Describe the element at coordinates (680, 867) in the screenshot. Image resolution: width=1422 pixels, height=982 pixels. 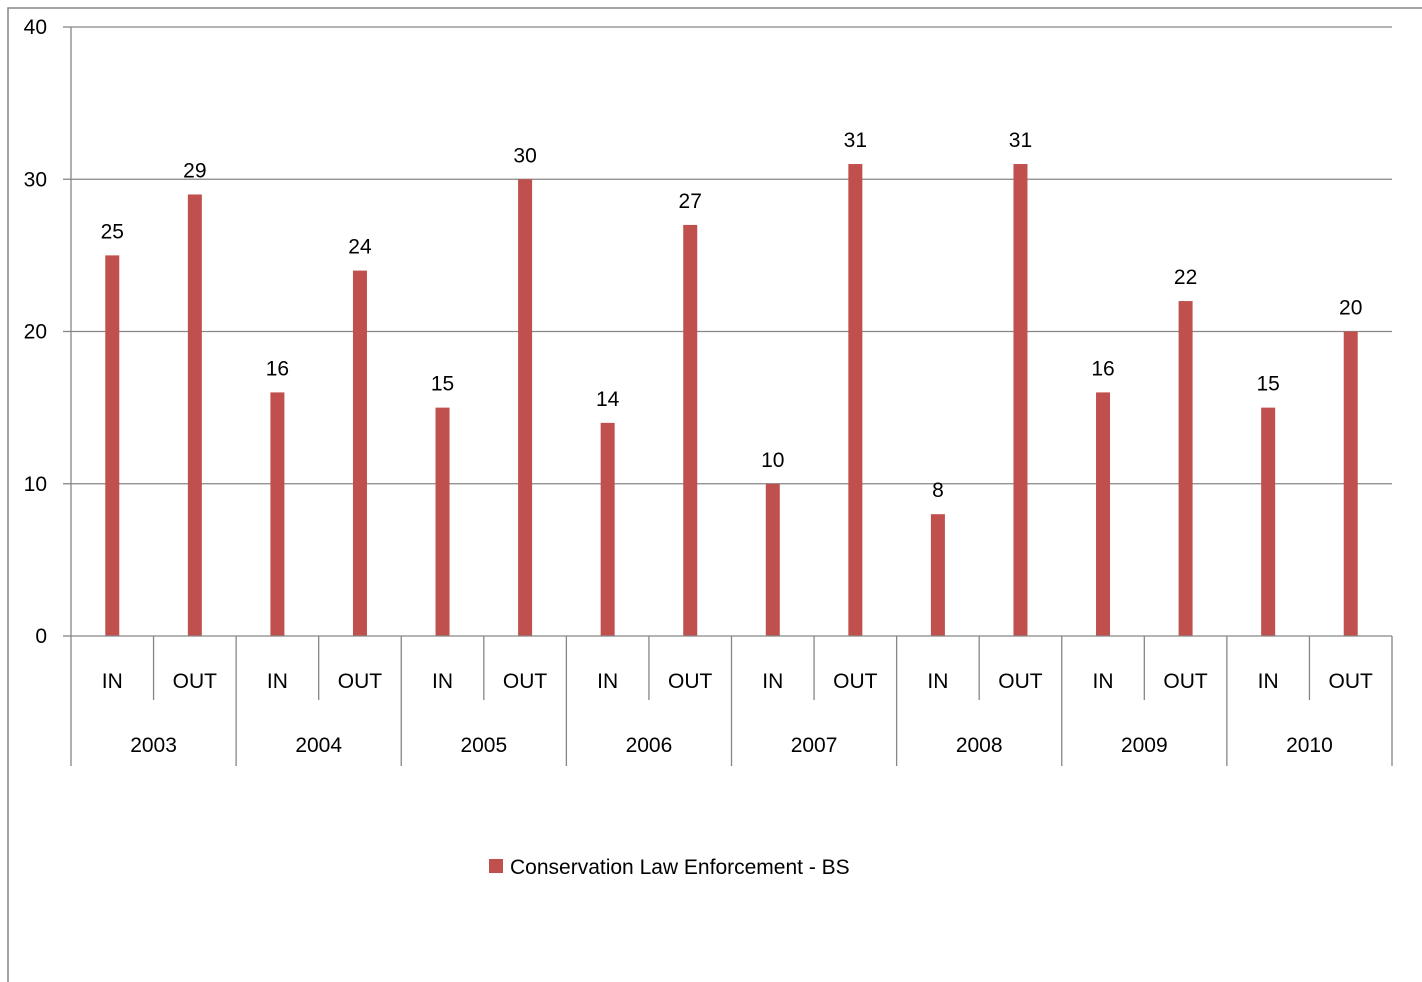
I see `legend-label: Conservation Law Enforcement - BS` at that location.